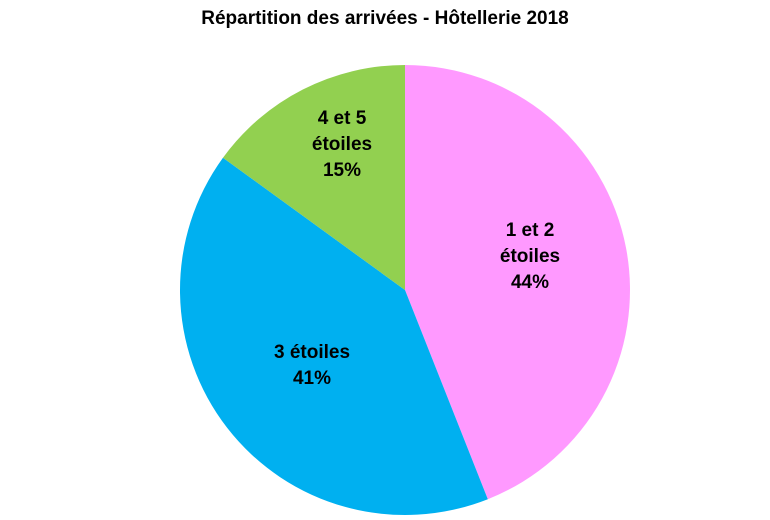 The height and width of the screenshot is (520, 770). I want to click on slice-label: 1 et 2 étoiles 44%, so click(530, 256).